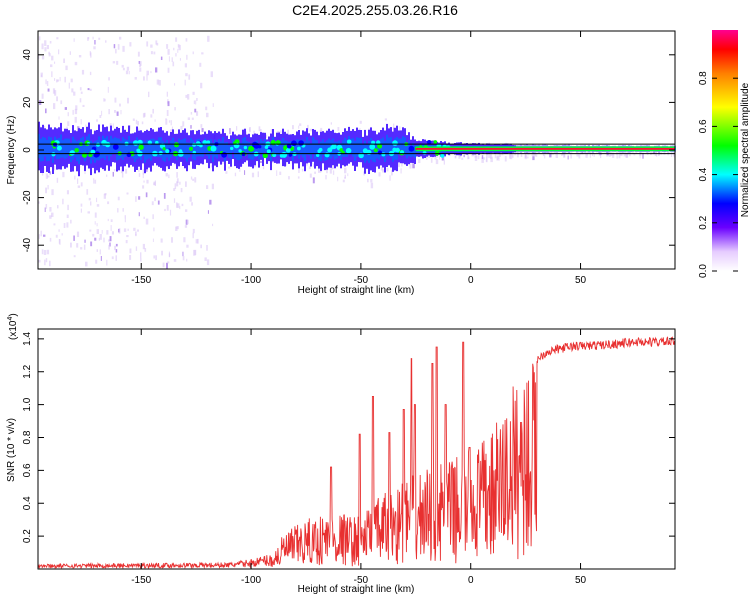  What do you see at coordinates (27, 150) in the screenshot?
I see `spectrogram-ytick-label: 0` at bounding box center [27, 150].